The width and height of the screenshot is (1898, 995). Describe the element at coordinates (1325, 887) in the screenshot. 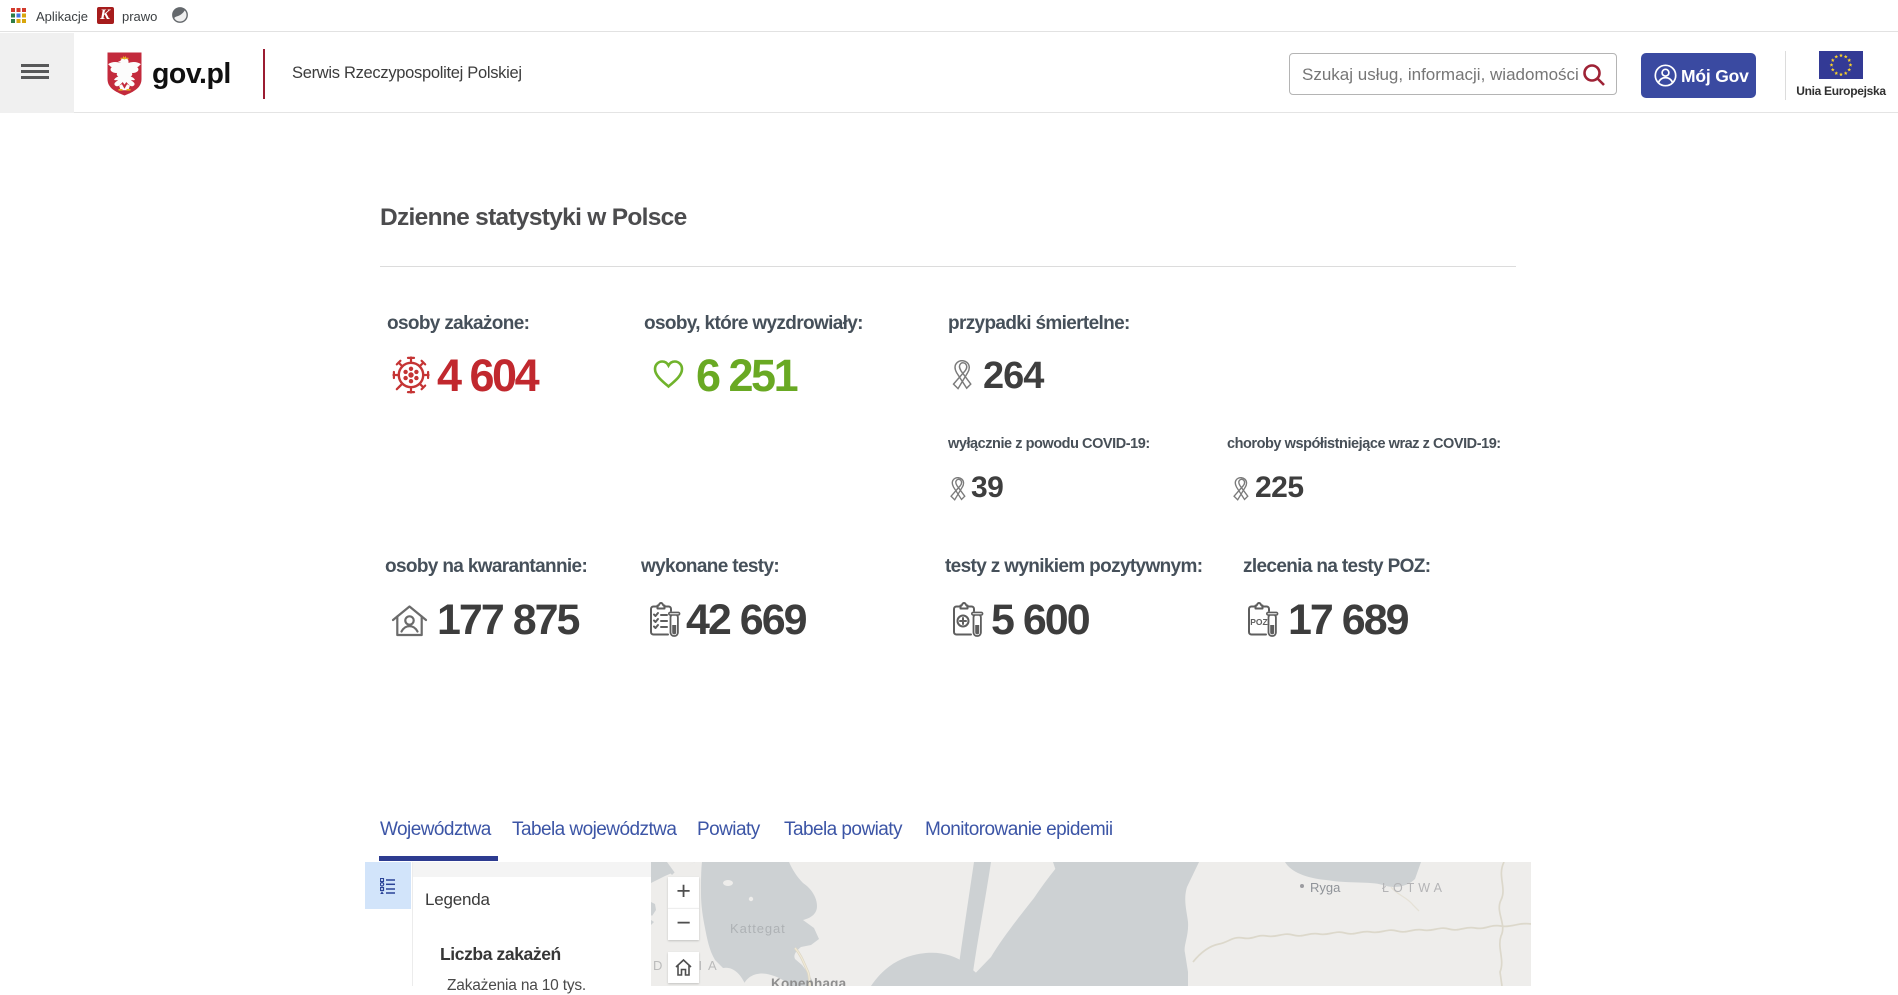

I see `svg-text: Ryga` at that location.